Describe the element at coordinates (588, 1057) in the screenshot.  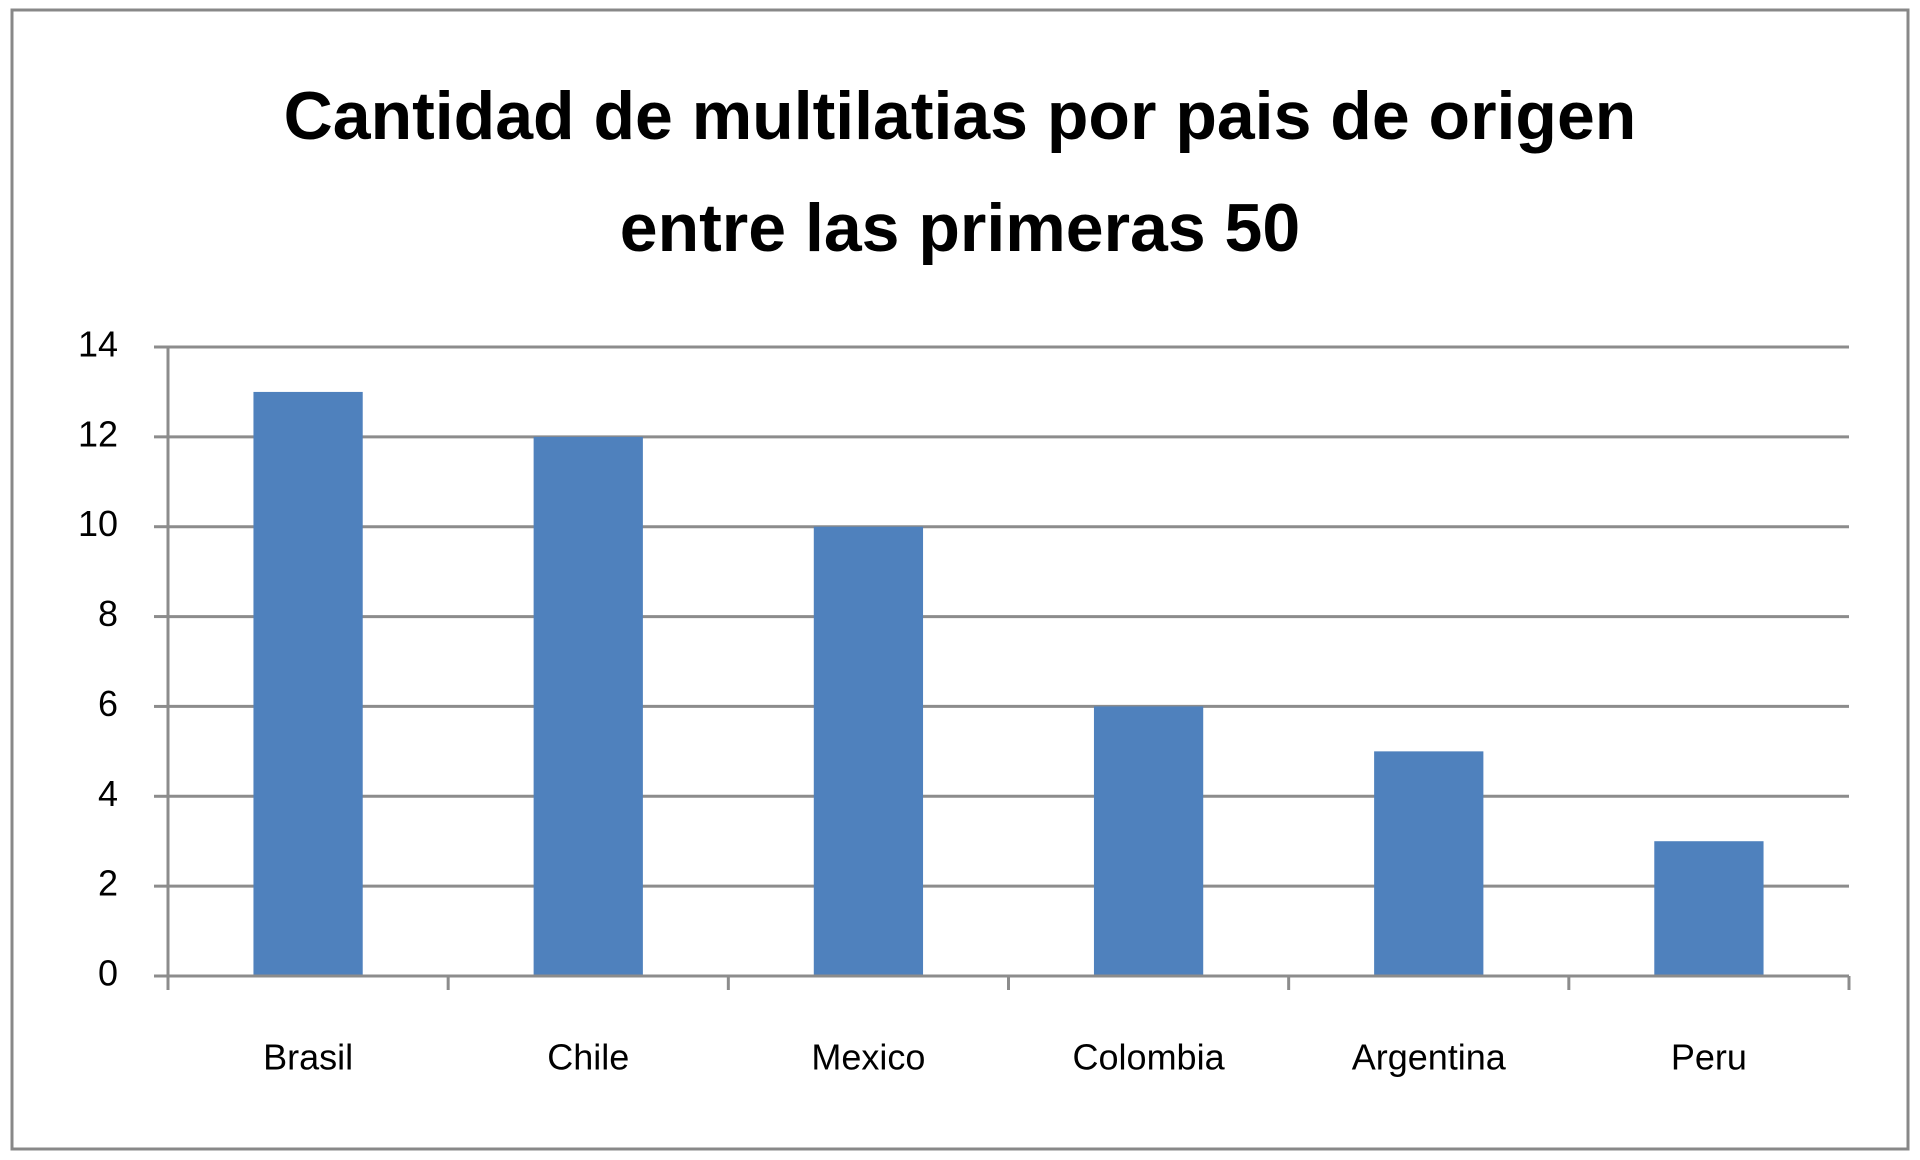
I see `x-tick-label: Chile` at that location.